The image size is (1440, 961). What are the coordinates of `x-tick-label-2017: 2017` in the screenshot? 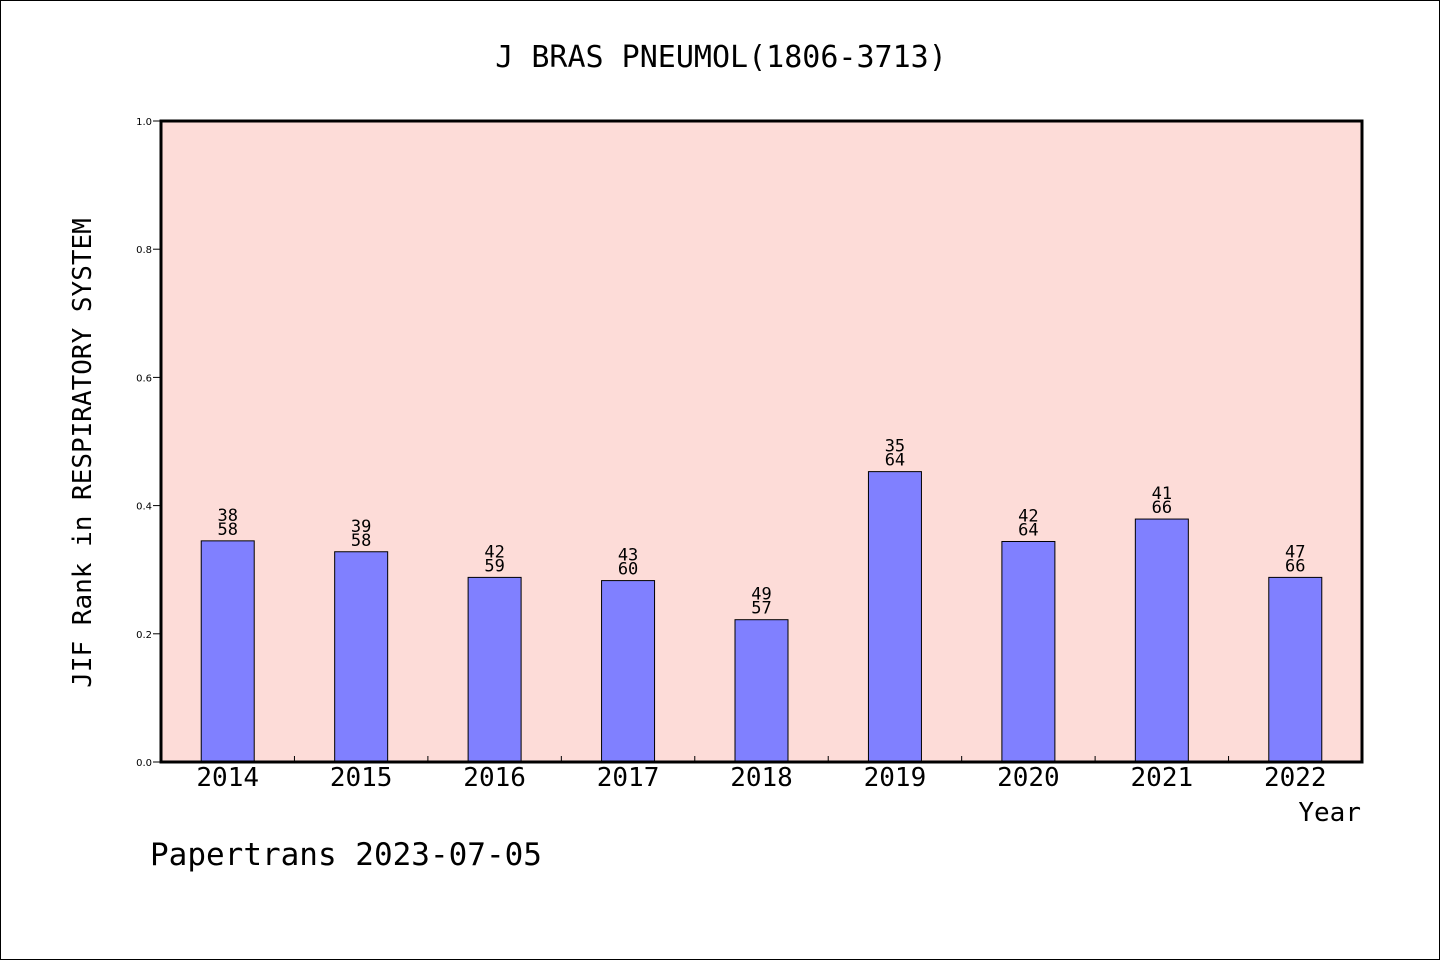 It's located at (628, 778).